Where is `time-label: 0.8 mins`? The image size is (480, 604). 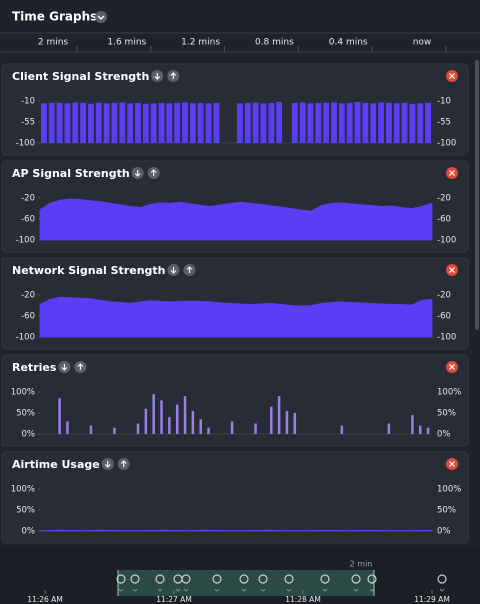
time-label: 0.8 mins is located at coordinates (274, 43).